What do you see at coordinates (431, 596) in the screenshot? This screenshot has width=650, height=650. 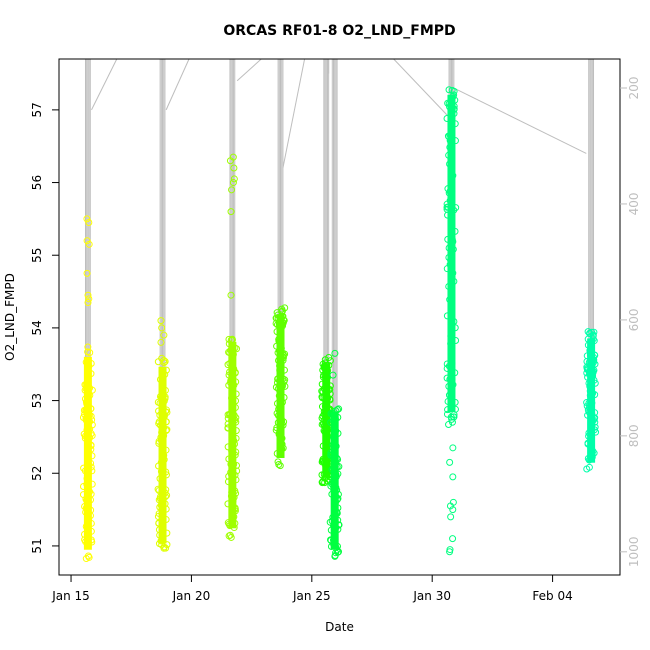 I see `x-tick-label: Jan 30` at bounding box center [431, 596].